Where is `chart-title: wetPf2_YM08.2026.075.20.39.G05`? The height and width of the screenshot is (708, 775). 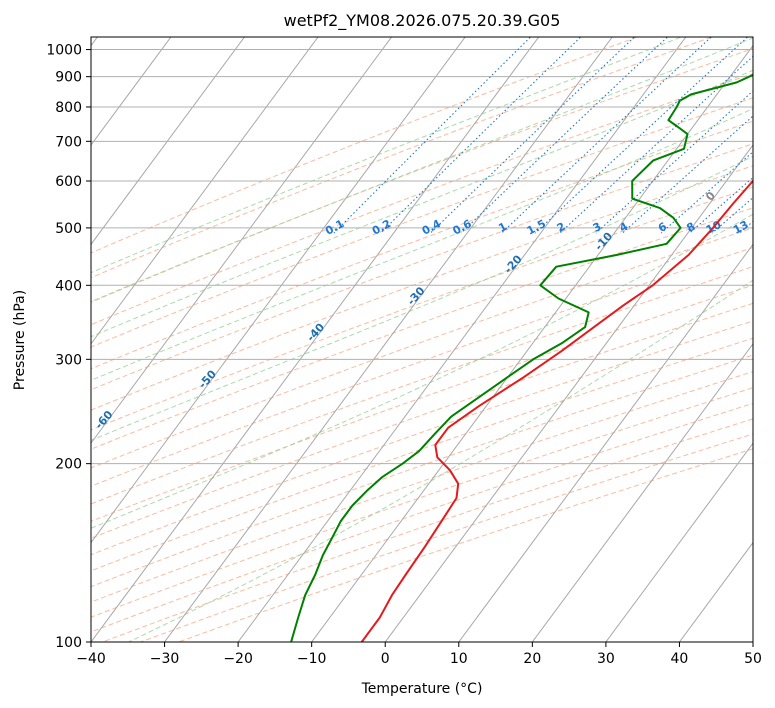 chart-title: wetPf2_YM08.2026.075.20.39.G05 is located at coordinates (422, 21).